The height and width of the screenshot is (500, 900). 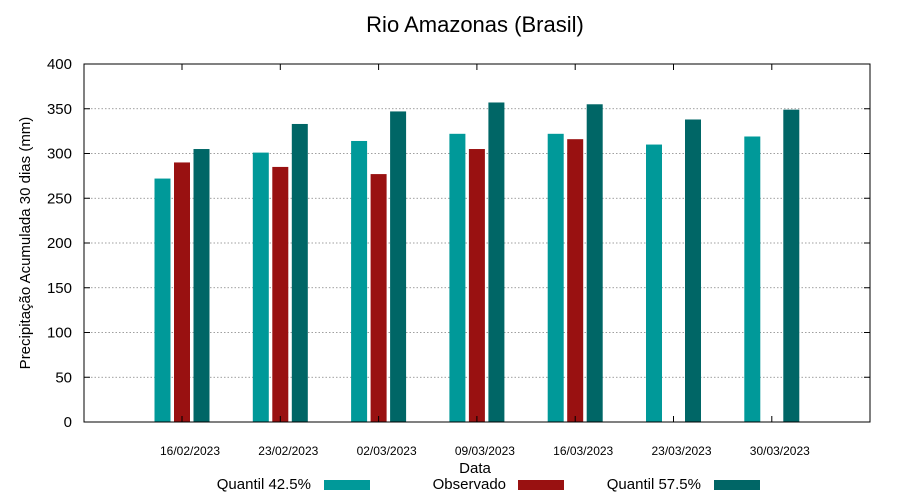 I want to click on legend-label: Observado, so click(x=469, y=484).